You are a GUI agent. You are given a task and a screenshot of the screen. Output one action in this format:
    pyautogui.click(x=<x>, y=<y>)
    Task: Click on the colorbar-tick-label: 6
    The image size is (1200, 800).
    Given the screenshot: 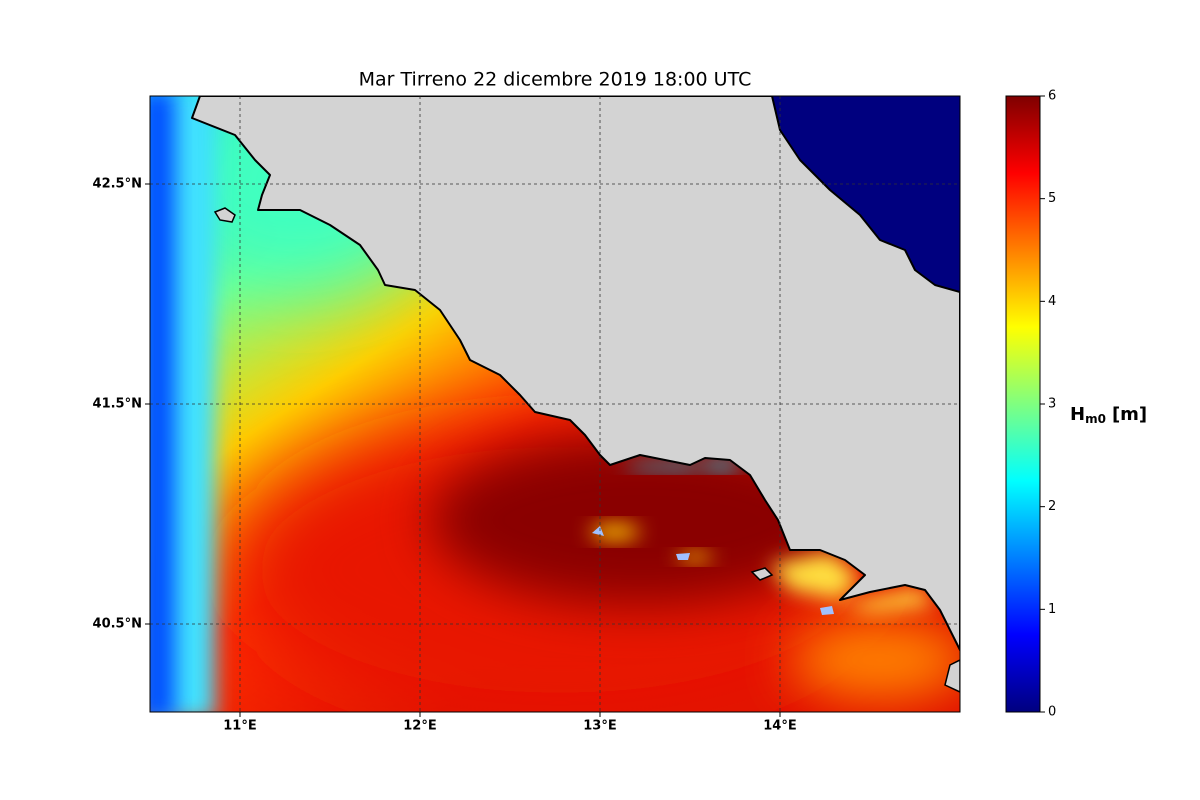 What is the action you would take?
    pyautogui.click(x=1052, y=96)
    